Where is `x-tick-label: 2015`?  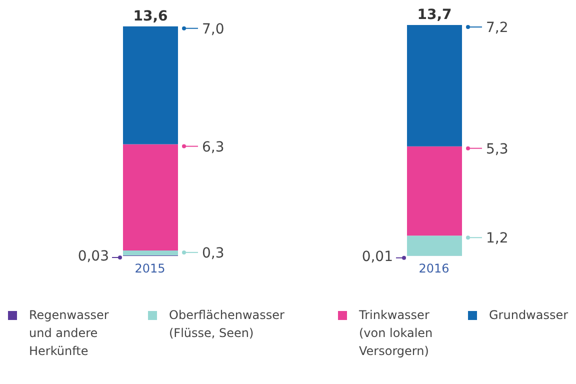
x-tick-label: 2015 is located at coordinates (150, 269).